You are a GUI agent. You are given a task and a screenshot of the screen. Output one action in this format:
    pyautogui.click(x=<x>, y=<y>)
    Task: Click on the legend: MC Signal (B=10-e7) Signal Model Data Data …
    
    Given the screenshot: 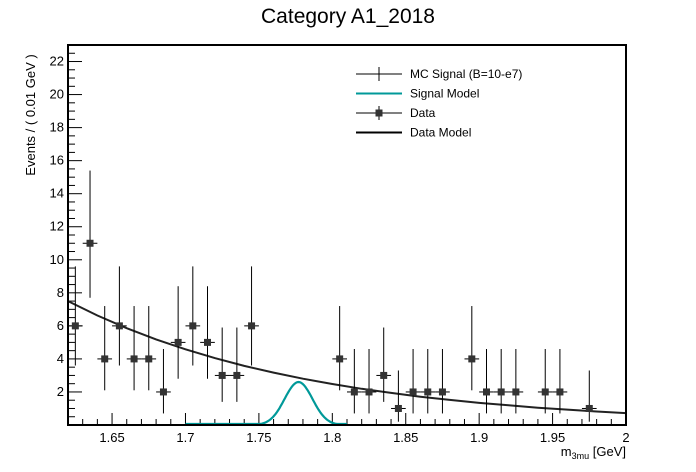 What is the action you would take?
    pyautogui.click(x=439, y=103)
    